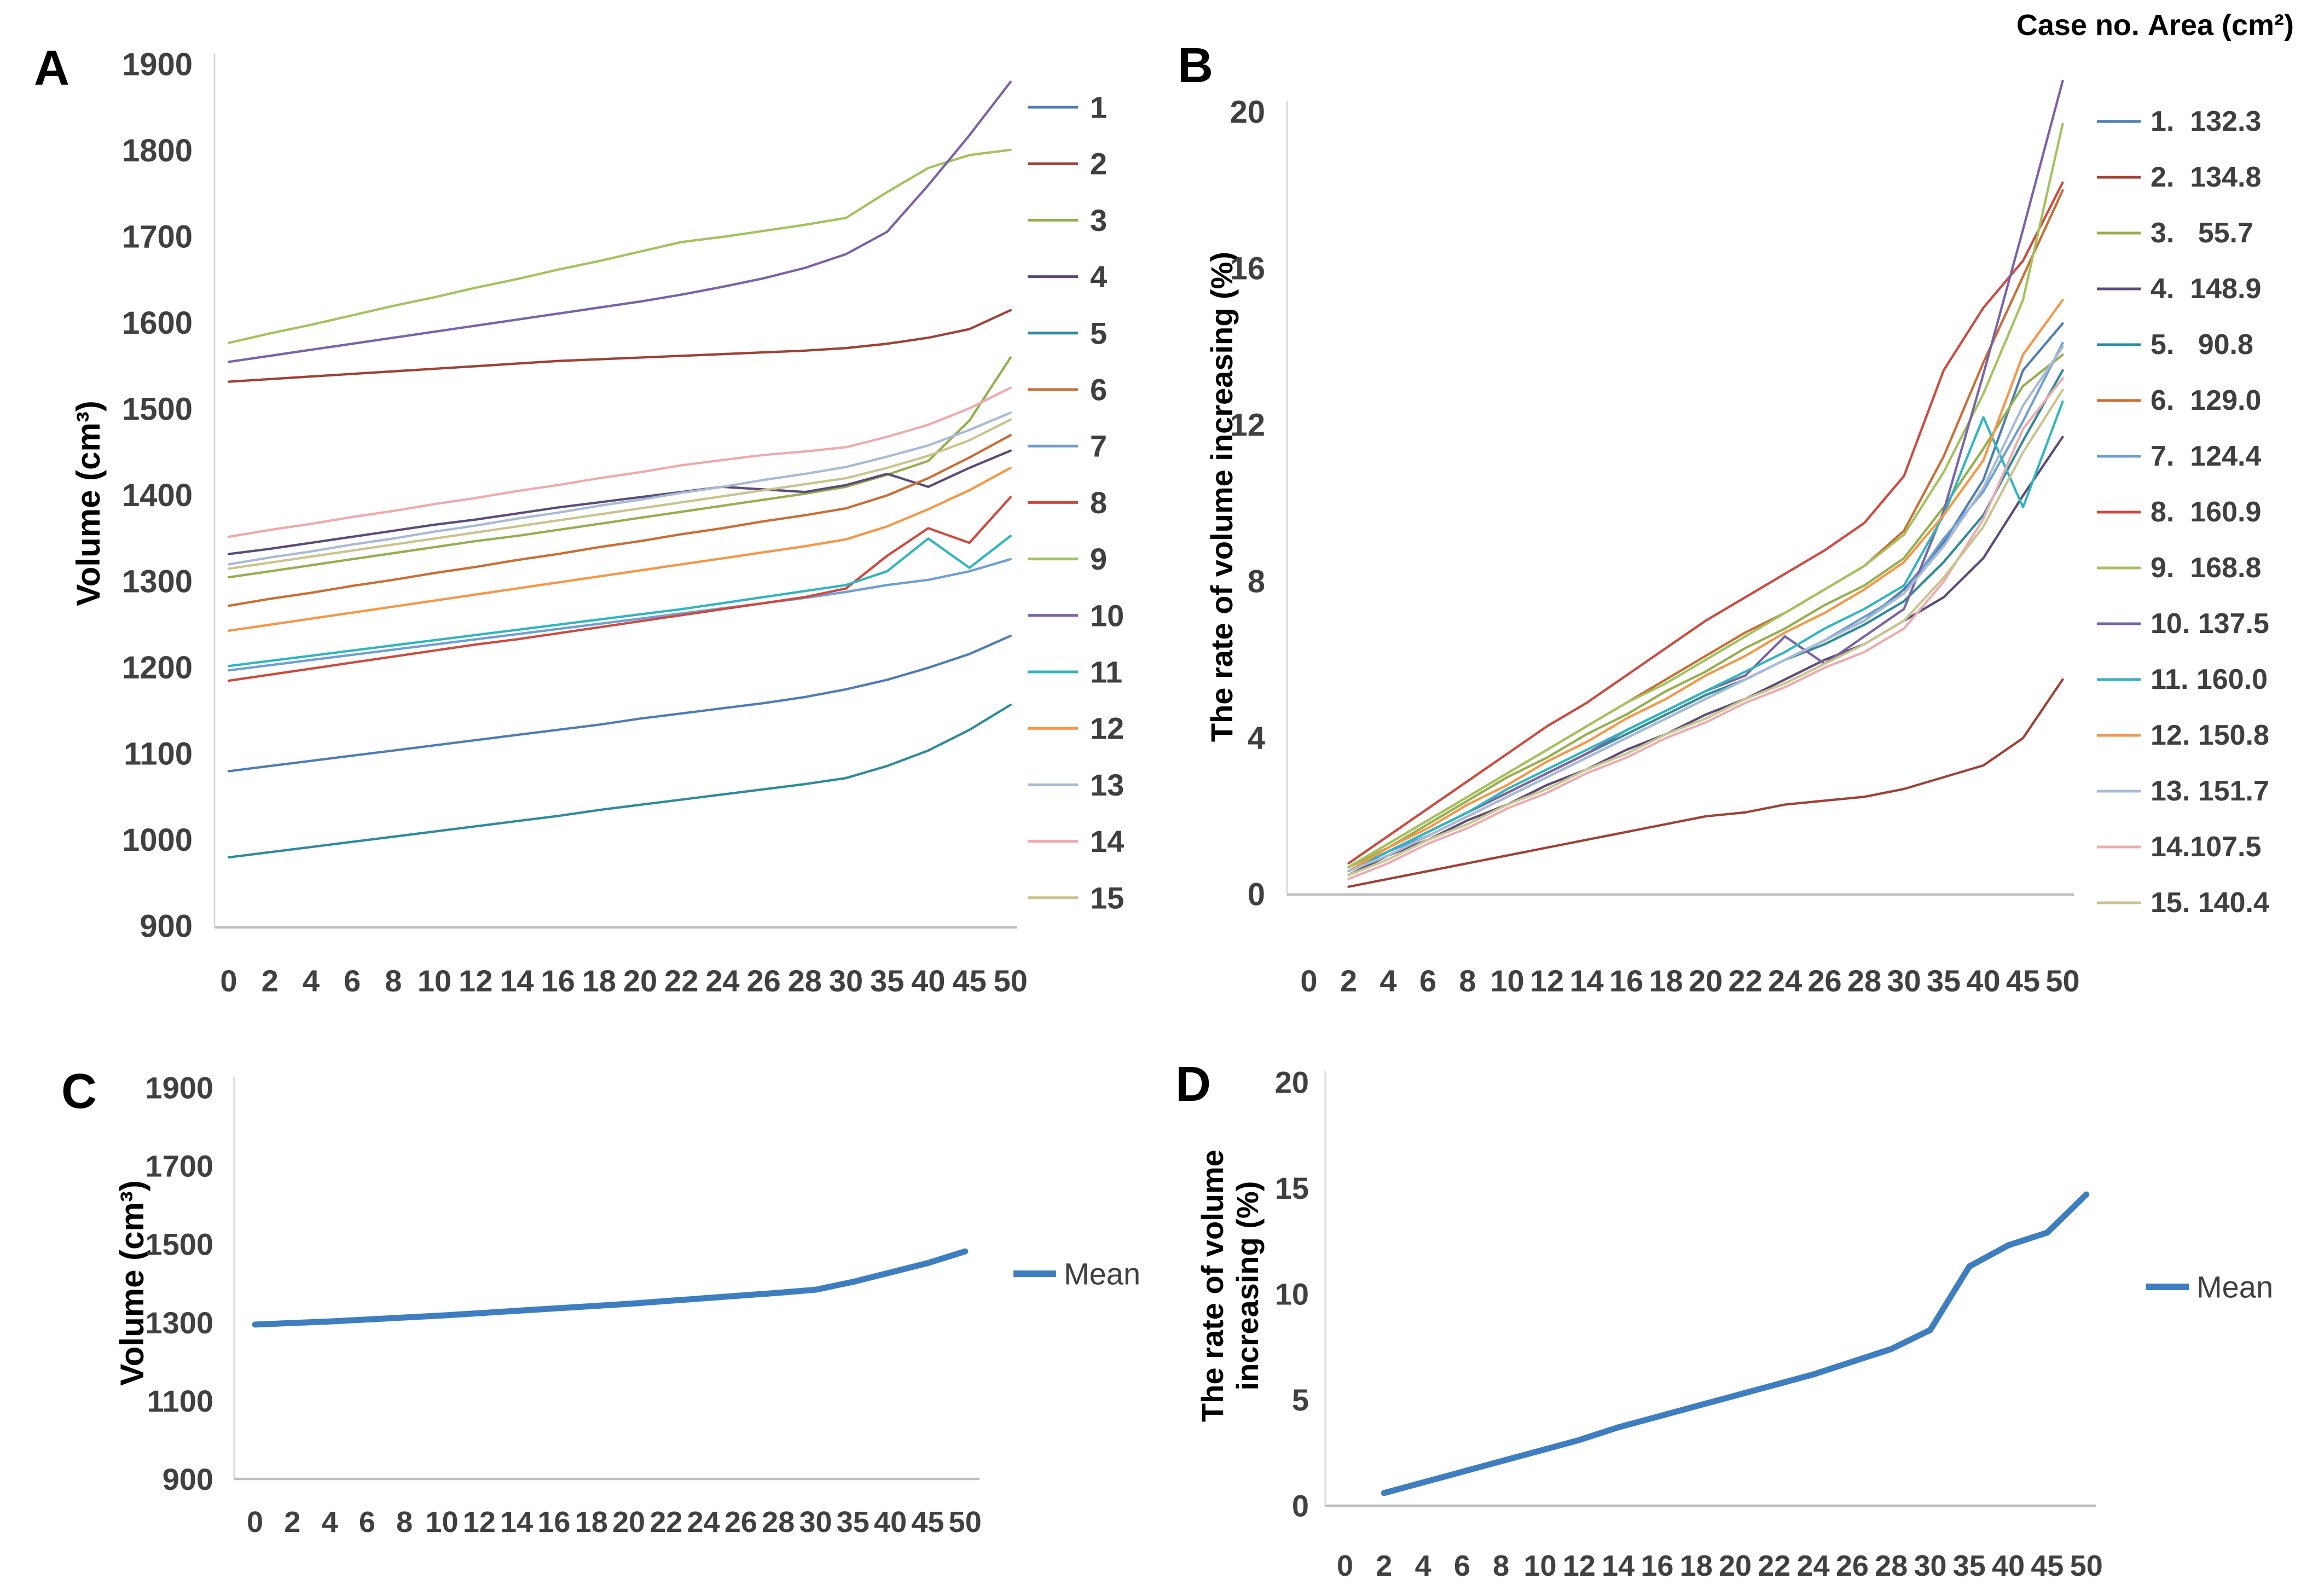  I want to click on legend-item-C-Mean: Mean, so click(1102, 1274).